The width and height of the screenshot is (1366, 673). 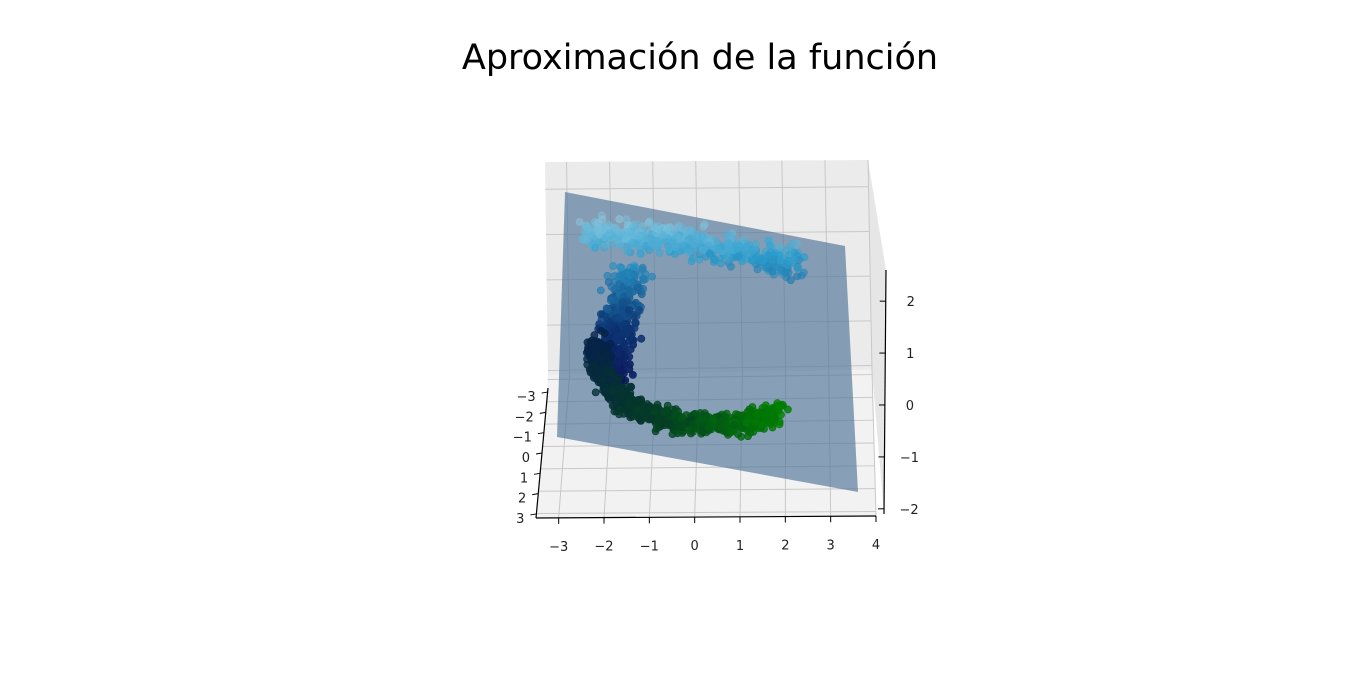 What do you see at coordinates (707, 188) in the screenshot?
I see `gridline-z-wall` at bounding box center [707, 188].